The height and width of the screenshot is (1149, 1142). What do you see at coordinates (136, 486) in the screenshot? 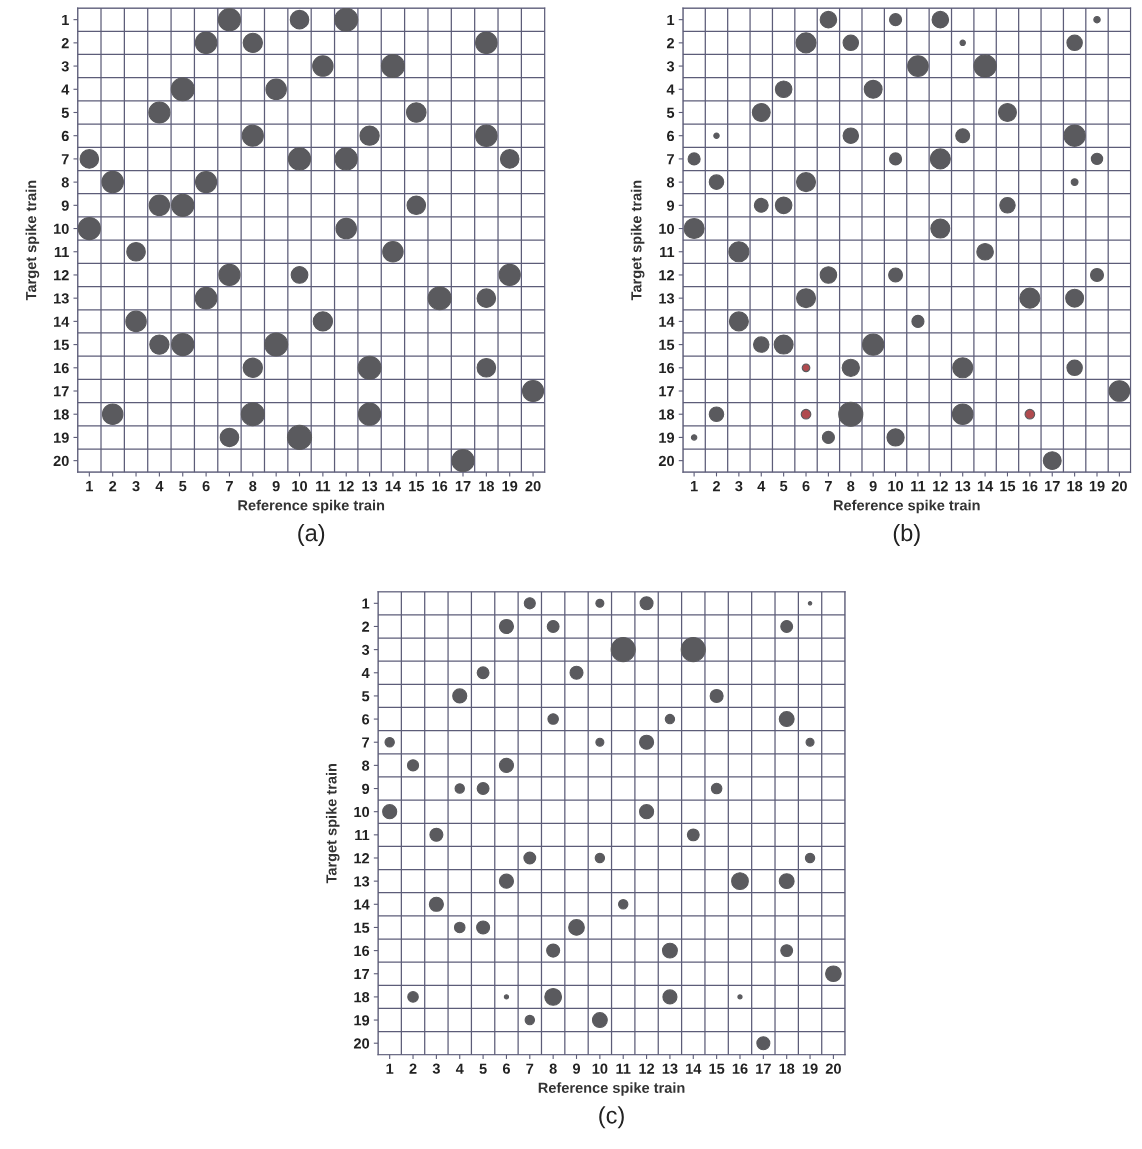
I see `x-tick-label: 3` at bounding box center [136, 486].